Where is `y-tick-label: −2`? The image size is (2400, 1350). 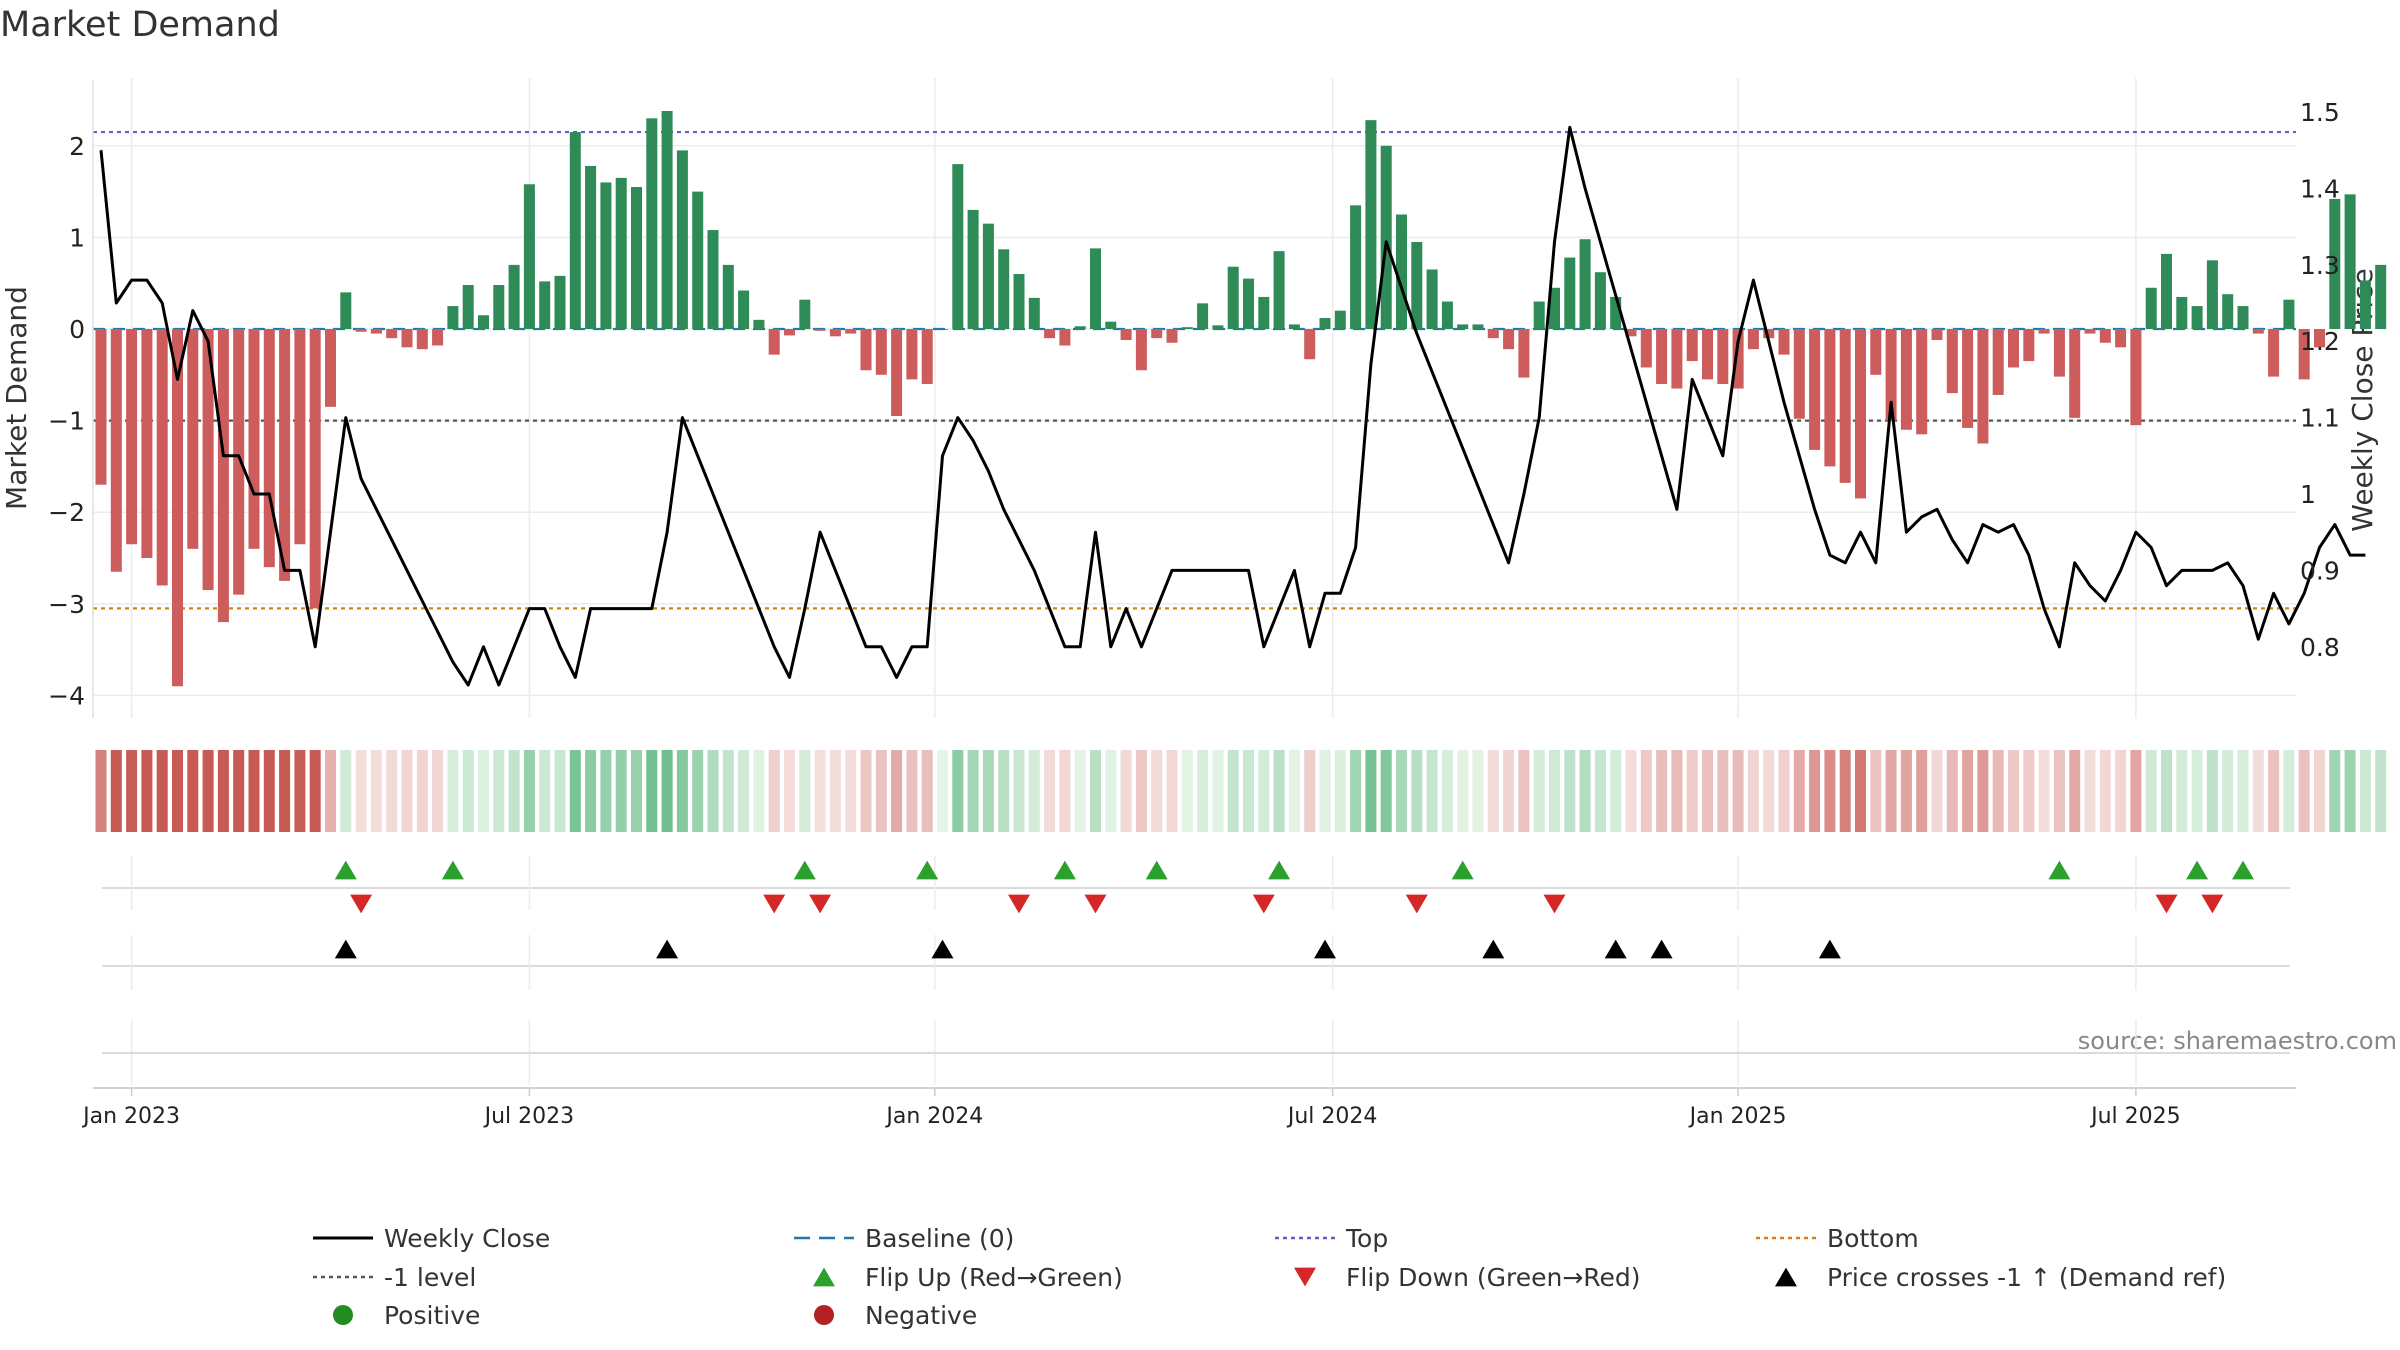
y-tick-label: −2 is located at coordinates (66, 512).